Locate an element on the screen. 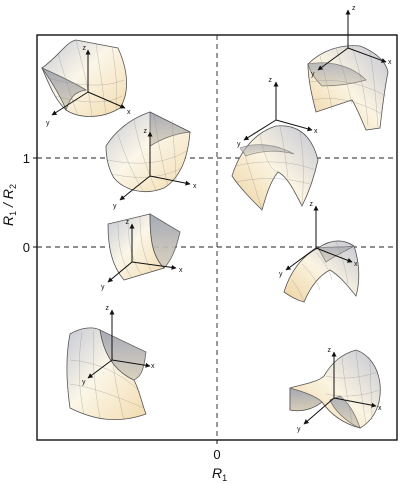 The width and height of the screenshot is (400, 484). paraboloid-middle-left: z x y is located at coordinates (151, 160).